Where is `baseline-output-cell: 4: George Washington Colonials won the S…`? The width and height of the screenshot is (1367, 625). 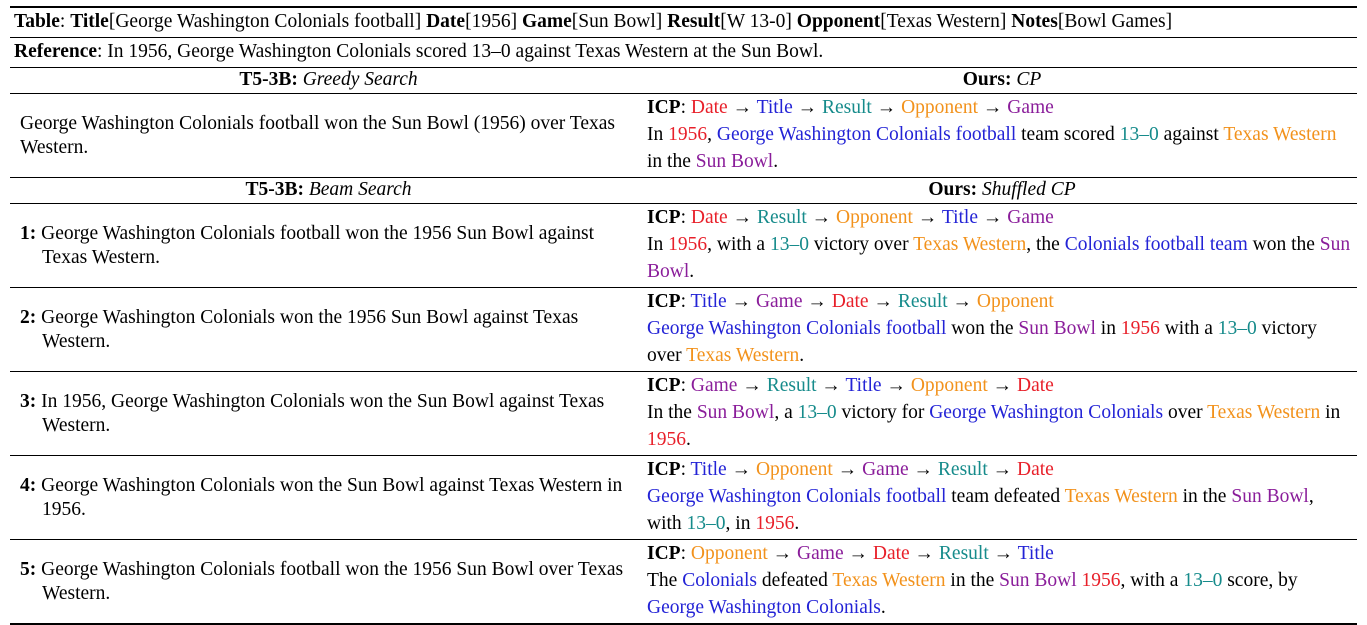
baseline-output-cell: 4: George Washington Colonials won the S… is located at coordinates (328, 497).